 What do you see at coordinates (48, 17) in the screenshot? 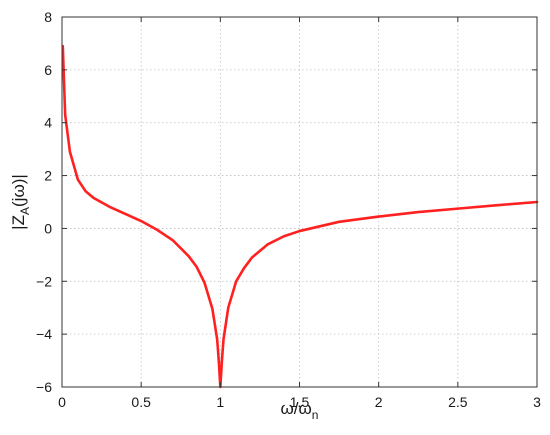
I see `y-tick-label: 8` at bounding box center [48, 17].